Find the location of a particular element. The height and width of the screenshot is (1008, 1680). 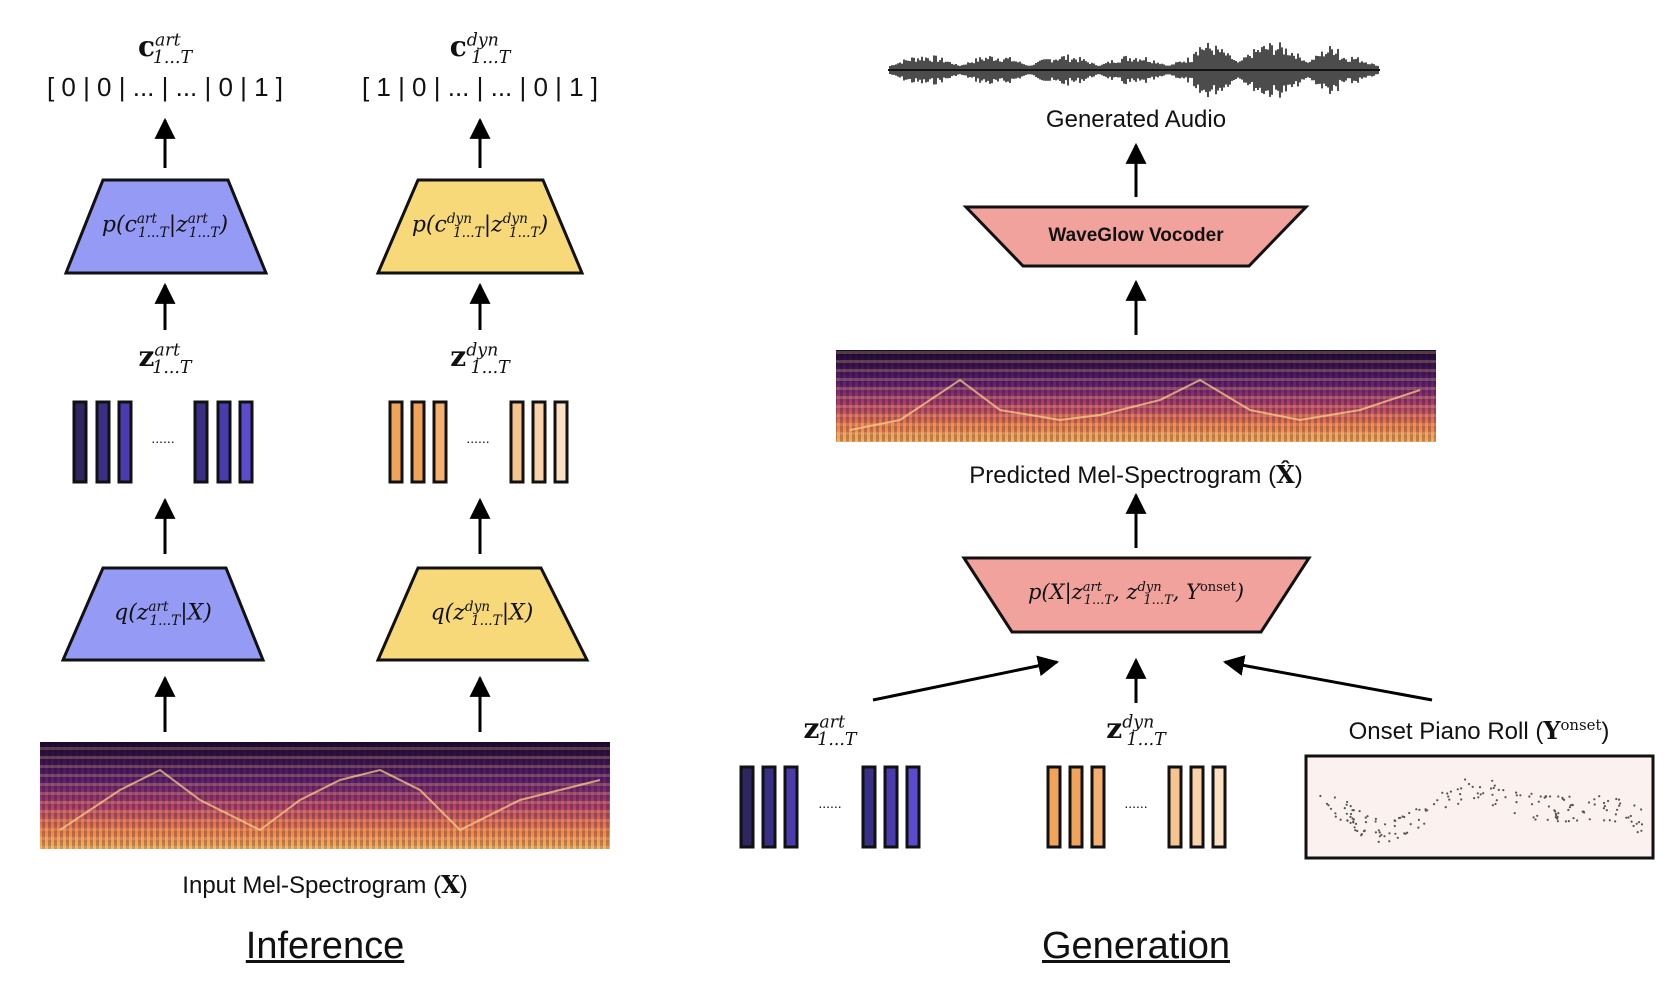

generation-decoder-label: p(X|zart1...T, zdyn1...T, Yonset) is located at coordinates (1136, 594).